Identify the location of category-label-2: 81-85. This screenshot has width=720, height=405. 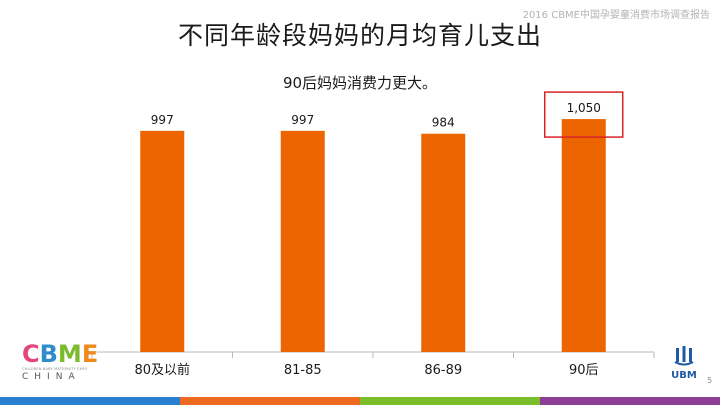
(303, 370).